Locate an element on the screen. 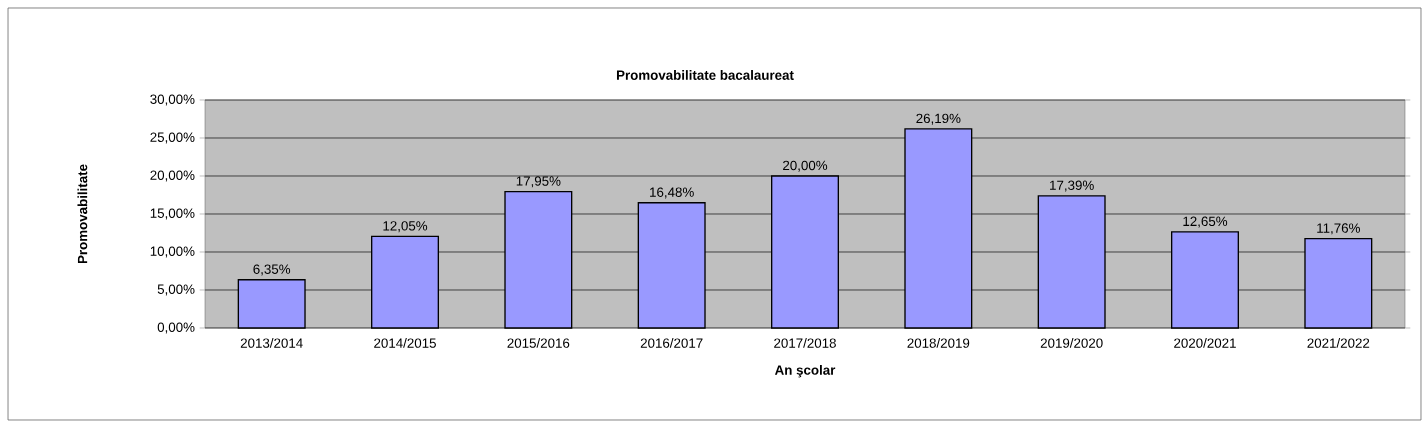  x-tick-label: 2018/2019 is located at coordinates (938, 343).